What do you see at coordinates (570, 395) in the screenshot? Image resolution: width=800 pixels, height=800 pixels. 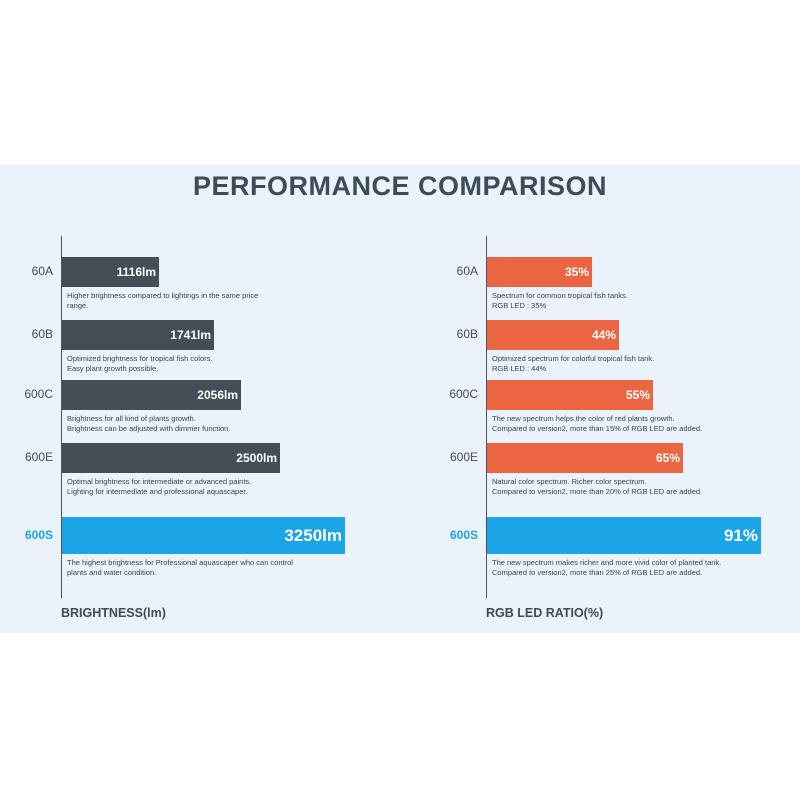 I see `rgb-ratio-bar: 55%` at bounding box center [570, 395].